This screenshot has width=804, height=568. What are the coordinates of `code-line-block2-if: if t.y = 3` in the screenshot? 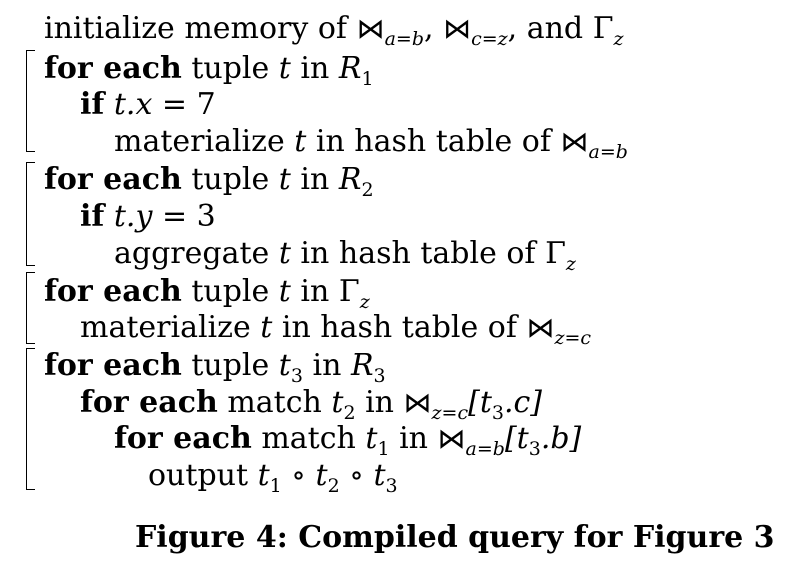 It's located at (148, 216).